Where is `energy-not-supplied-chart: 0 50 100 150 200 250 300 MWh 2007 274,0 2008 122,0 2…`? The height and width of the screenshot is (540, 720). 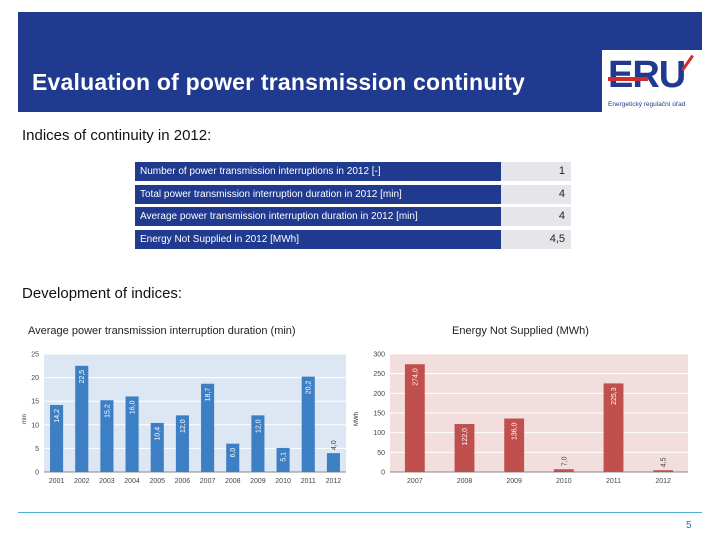
energy-not-supplied-chart: 0 50 100 150 200 250 300 MWh 2007 274,0 2008 122,0 2… is located at coordinates (521, 418).